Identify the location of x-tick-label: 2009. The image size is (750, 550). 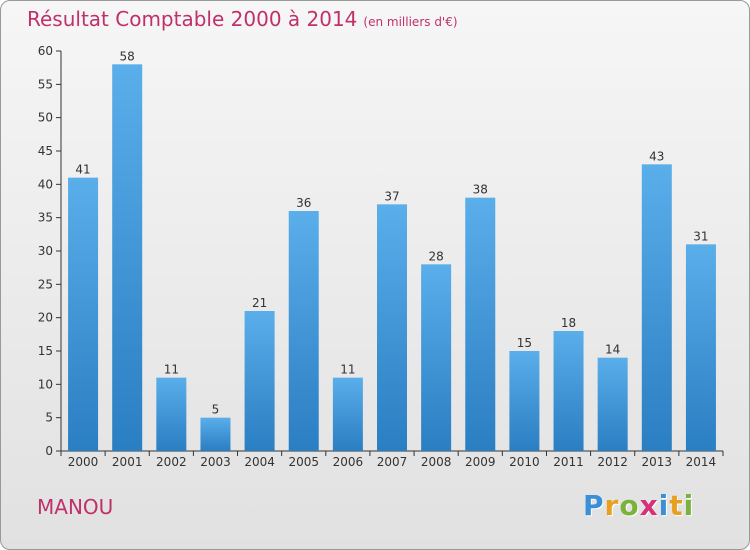
(480, 462).